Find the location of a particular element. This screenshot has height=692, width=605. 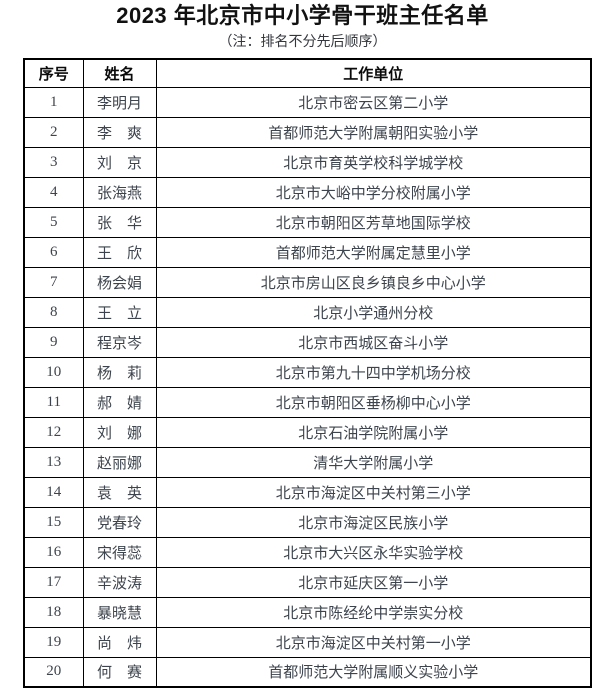

work-unit-cell: 首都师范大学附属顺义实验小学 is located at coordinates (373, 672).